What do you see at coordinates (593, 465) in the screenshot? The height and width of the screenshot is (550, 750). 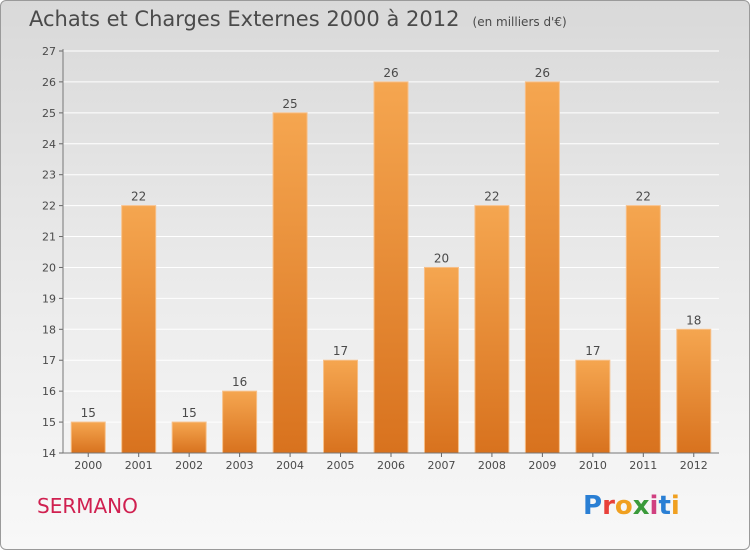 I see `x-tick-label: 2010` at bounding box center [593, 465].